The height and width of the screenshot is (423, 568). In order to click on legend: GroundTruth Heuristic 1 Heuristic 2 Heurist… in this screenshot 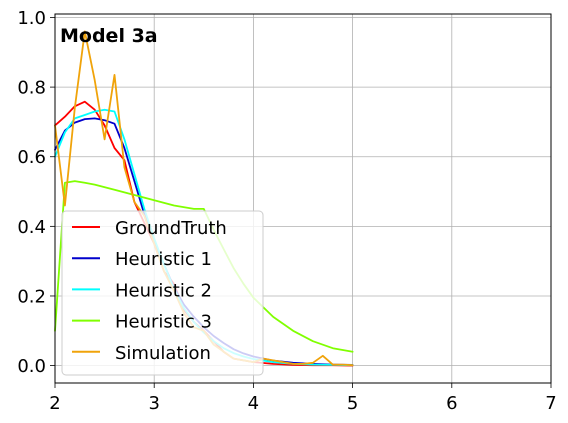, I will do `click(162, 293)`.